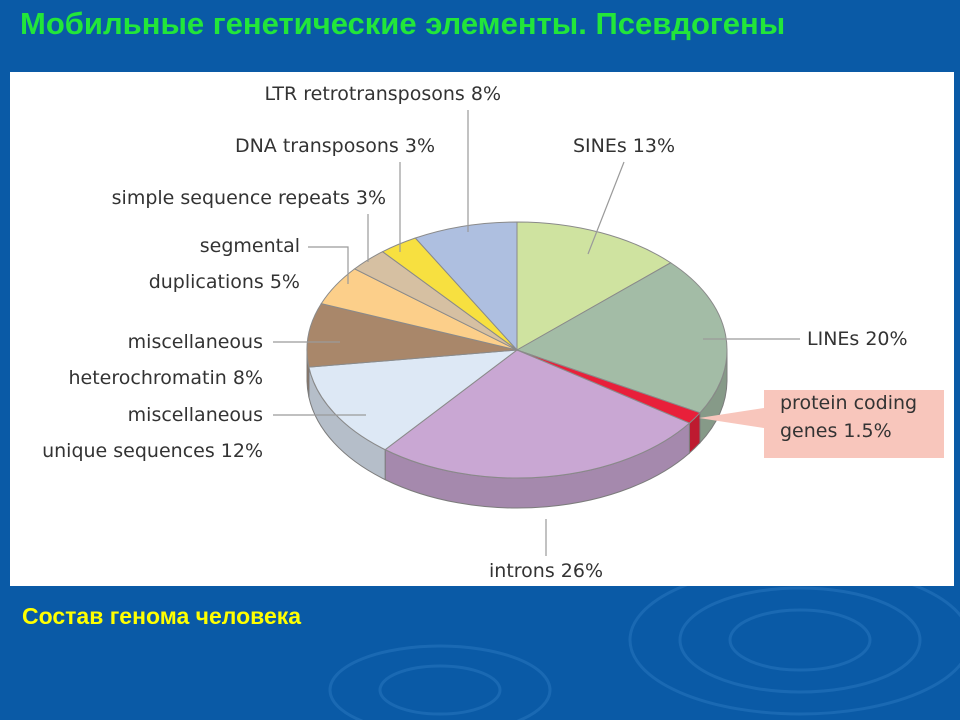 The height and width of the screenshot is (720, 960). I want to click on callout-pointer, so click(731, 418).